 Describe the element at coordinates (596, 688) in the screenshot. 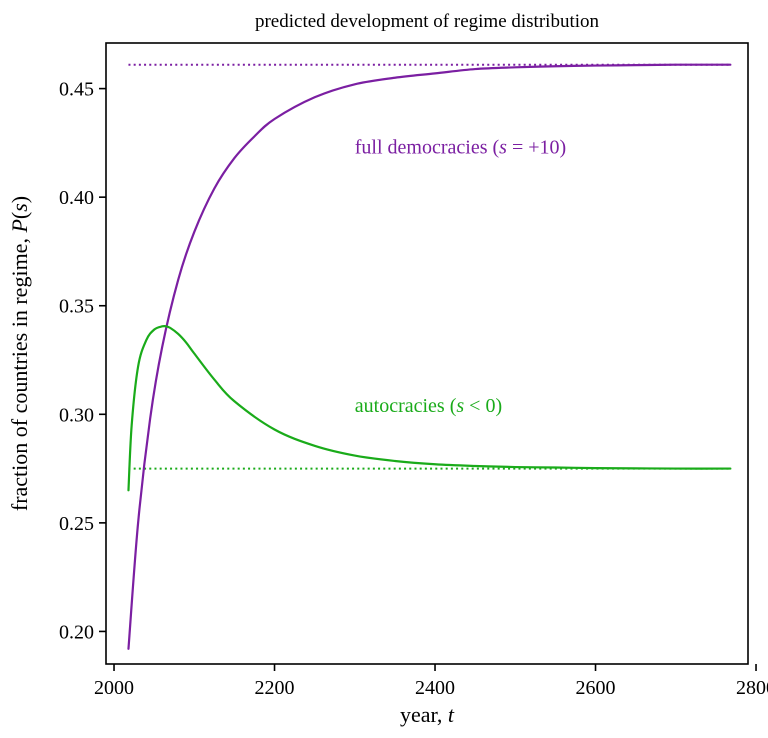

I see `x-tick-label: 2600` at that location.